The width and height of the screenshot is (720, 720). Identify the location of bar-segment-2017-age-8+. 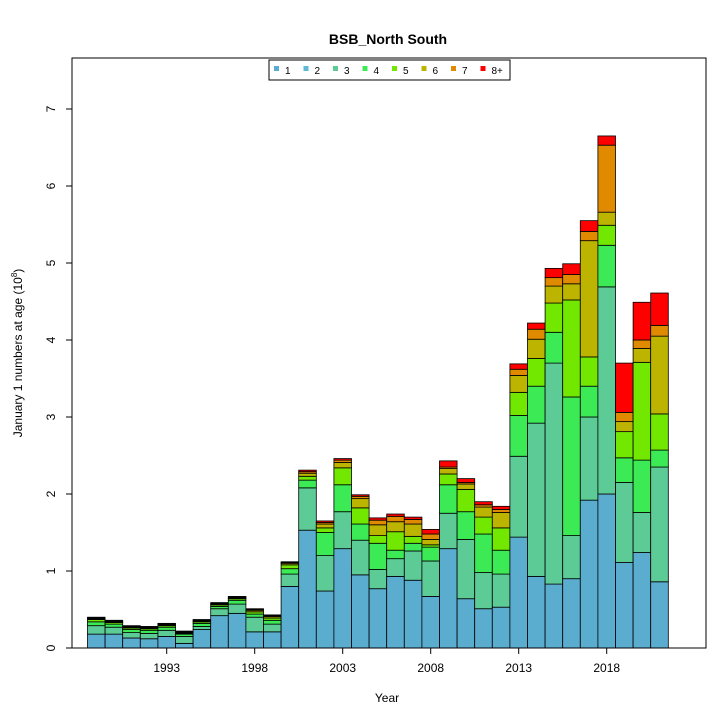
(589, 226).